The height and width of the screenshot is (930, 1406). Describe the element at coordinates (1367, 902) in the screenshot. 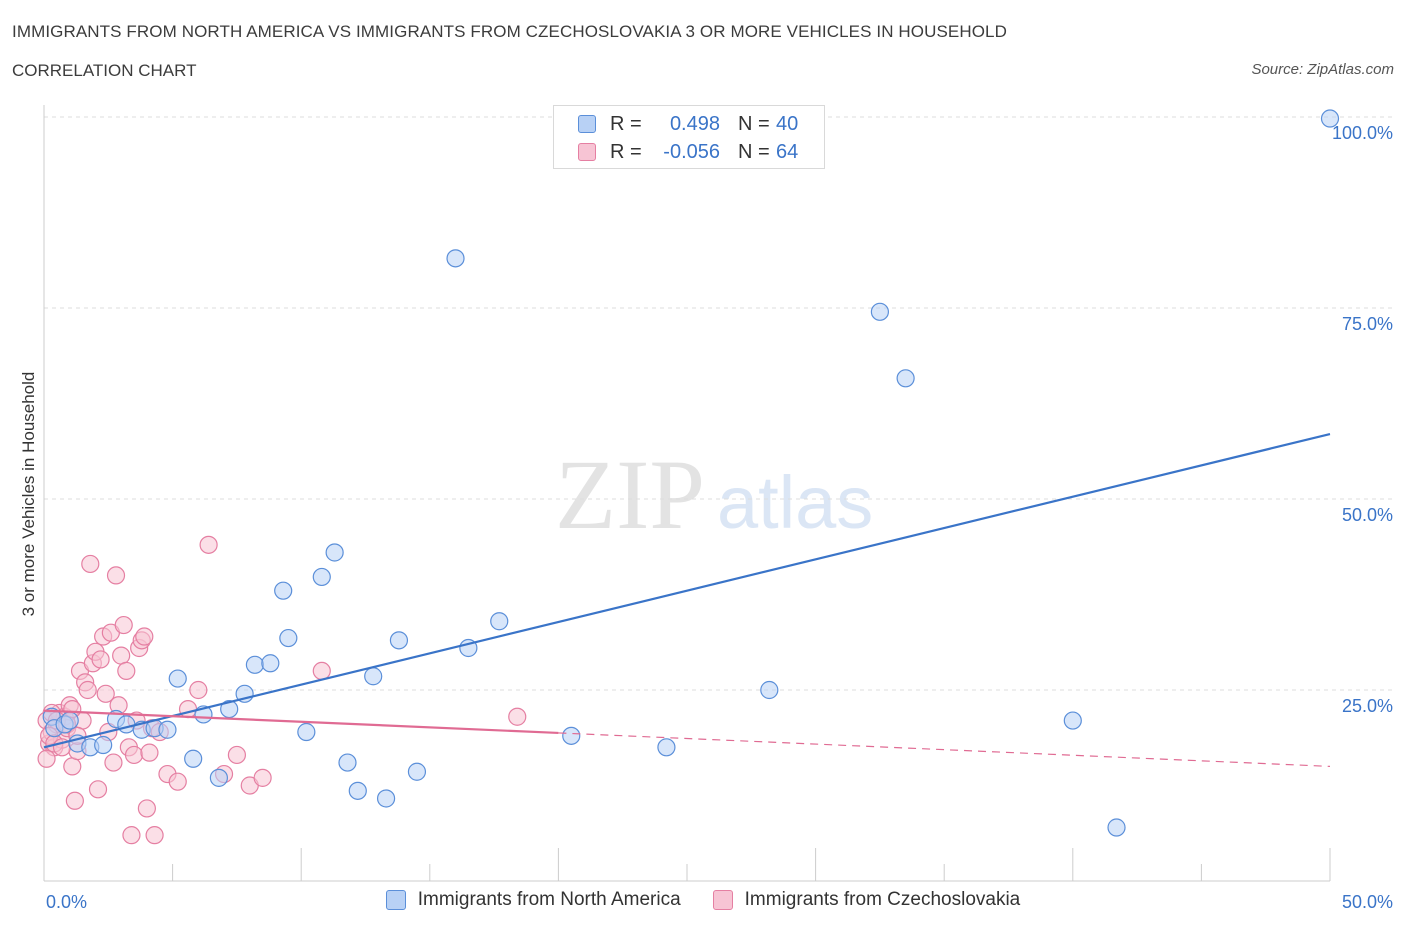

I see `x-tick-label: 50.0%` at that location.